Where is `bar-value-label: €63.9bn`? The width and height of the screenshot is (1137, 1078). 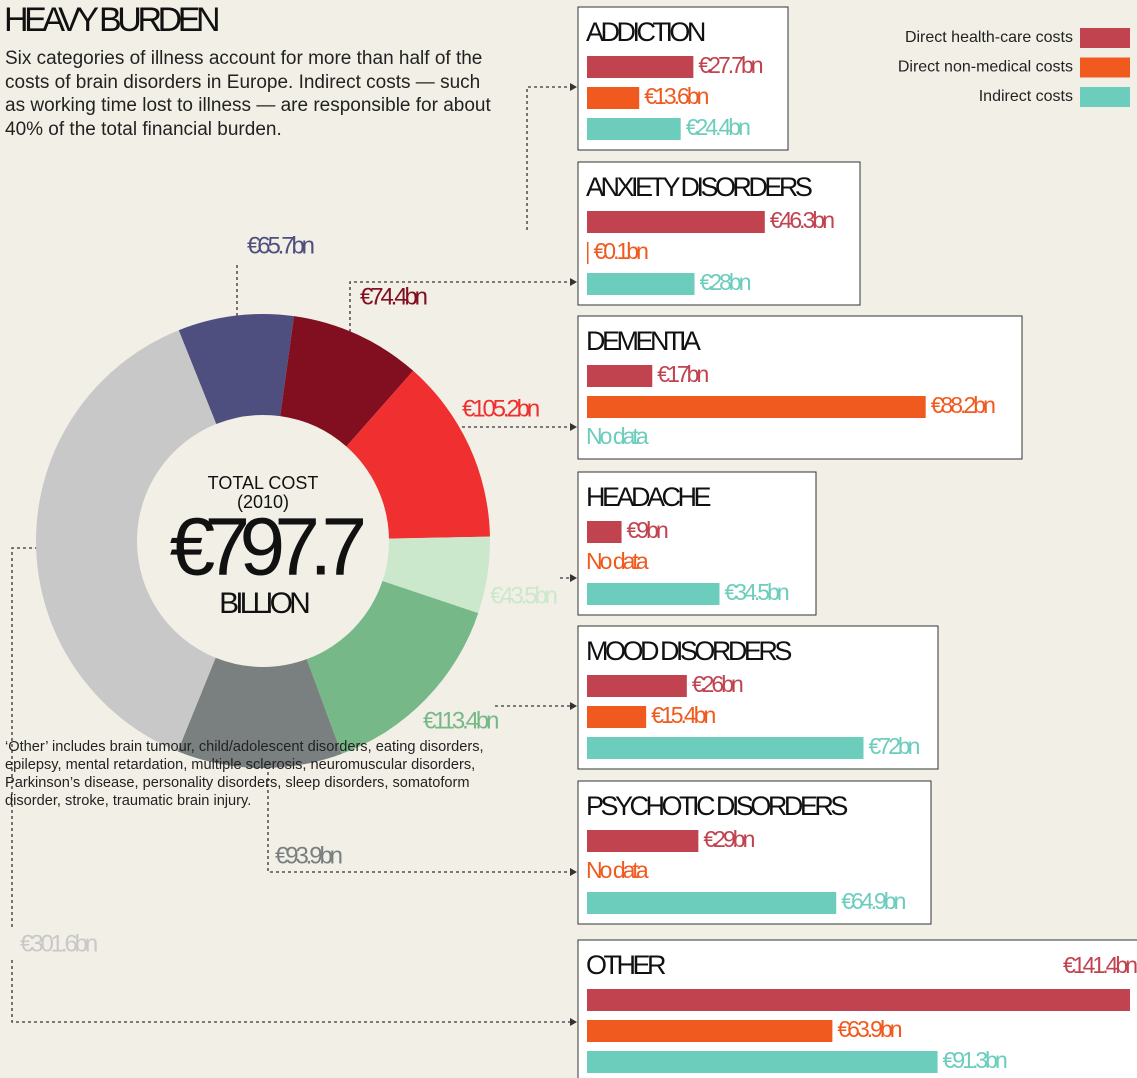 bar-value-label: €63.9bn is located at coordinates (869, 1029).